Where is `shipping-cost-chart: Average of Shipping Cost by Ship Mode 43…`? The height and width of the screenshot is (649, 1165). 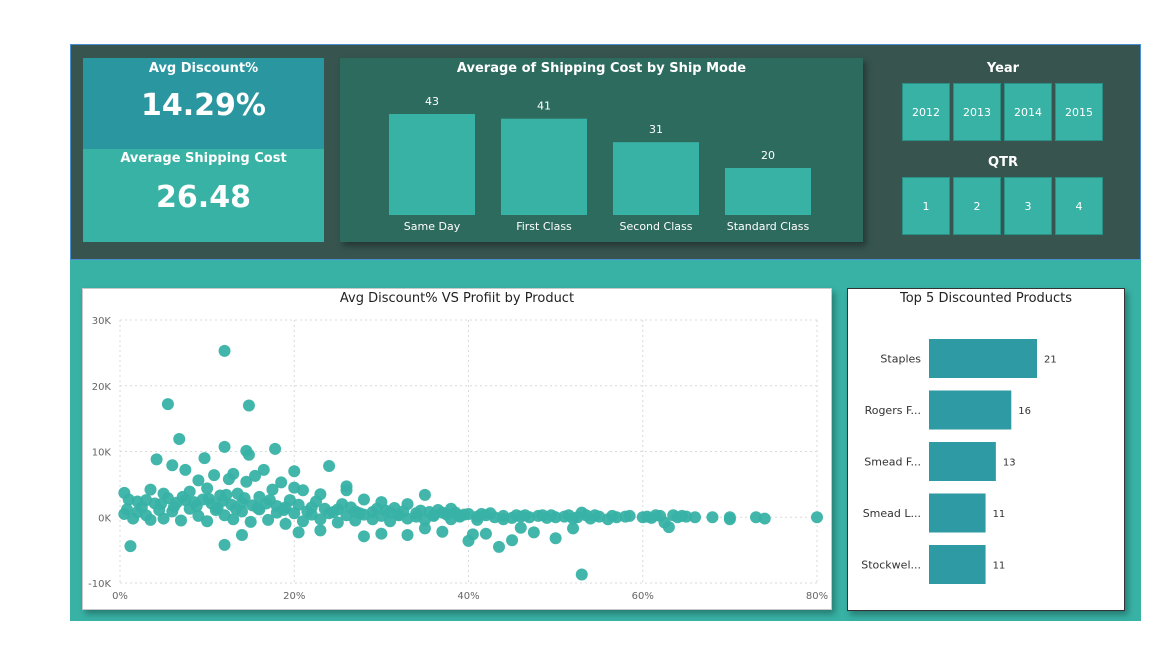
shipping-cost-chart: Average of Shipping Cost by Ship Mode 43… is located at coordinates (601, 150).